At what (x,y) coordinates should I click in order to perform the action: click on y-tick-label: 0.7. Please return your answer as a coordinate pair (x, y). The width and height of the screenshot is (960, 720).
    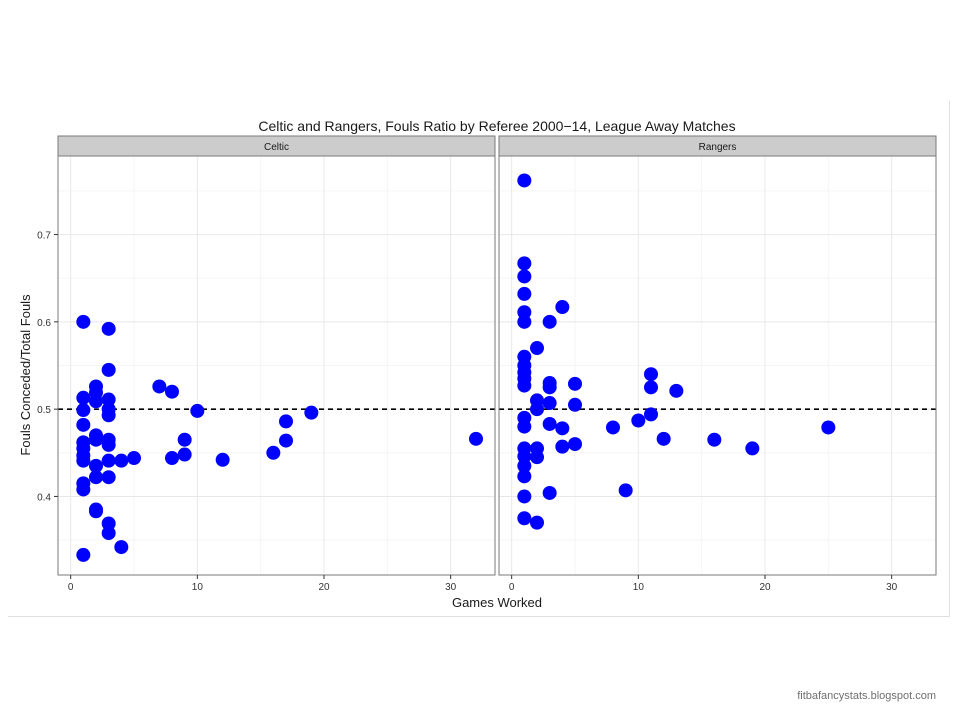
    Looking at the image, I should click on (44, 236).